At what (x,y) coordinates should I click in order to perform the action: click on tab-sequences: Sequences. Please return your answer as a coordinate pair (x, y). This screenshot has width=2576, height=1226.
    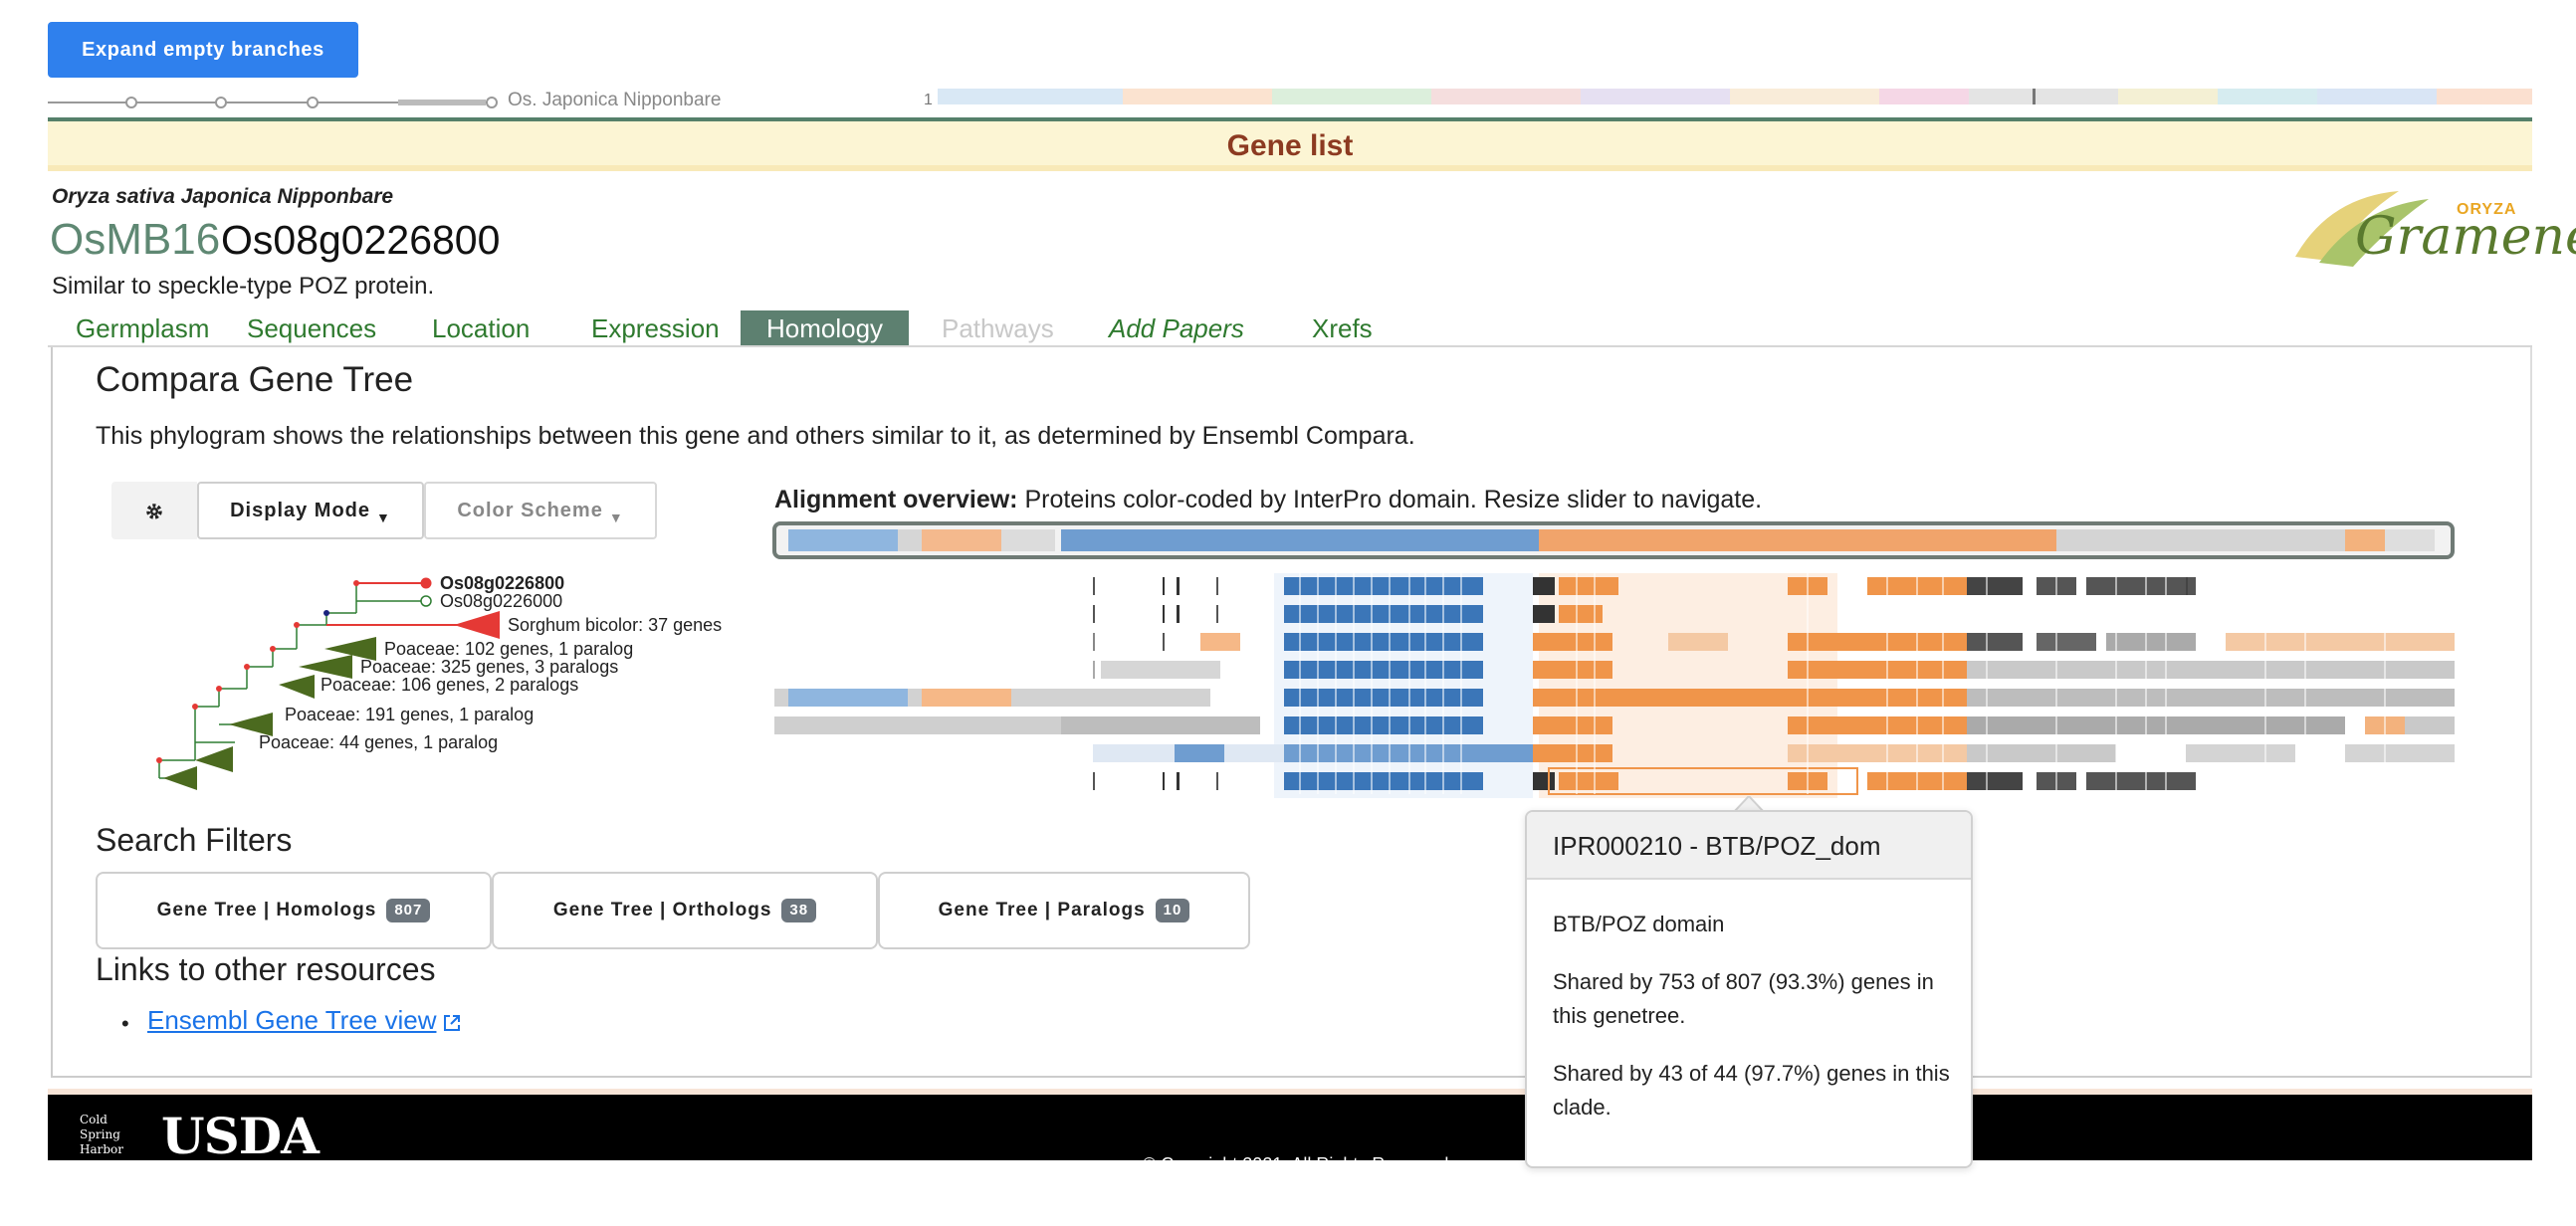
    Looking at the image, I should click on (312, 328).